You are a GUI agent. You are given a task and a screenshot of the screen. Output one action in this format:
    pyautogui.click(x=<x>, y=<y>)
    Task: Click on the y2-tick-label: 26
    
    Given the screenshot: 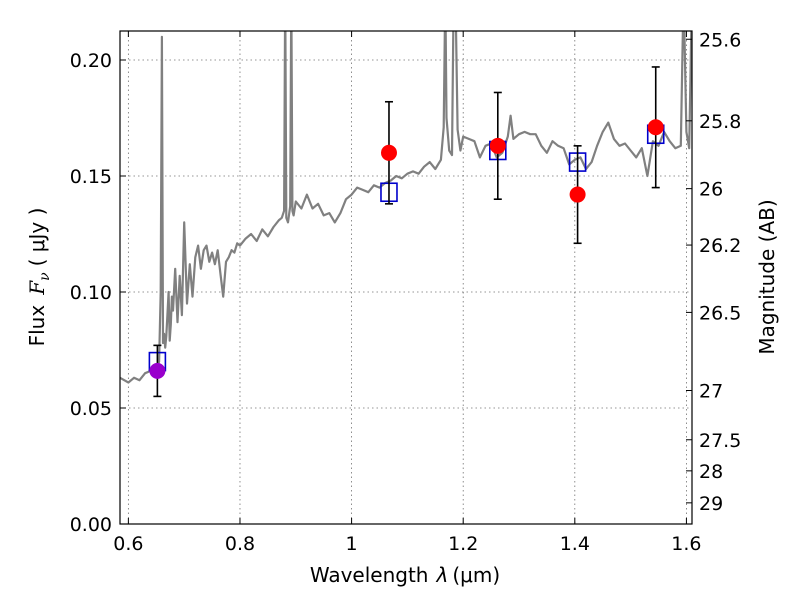 What is the action you would take?
    pyautogui.click(x=711, y=190)
    